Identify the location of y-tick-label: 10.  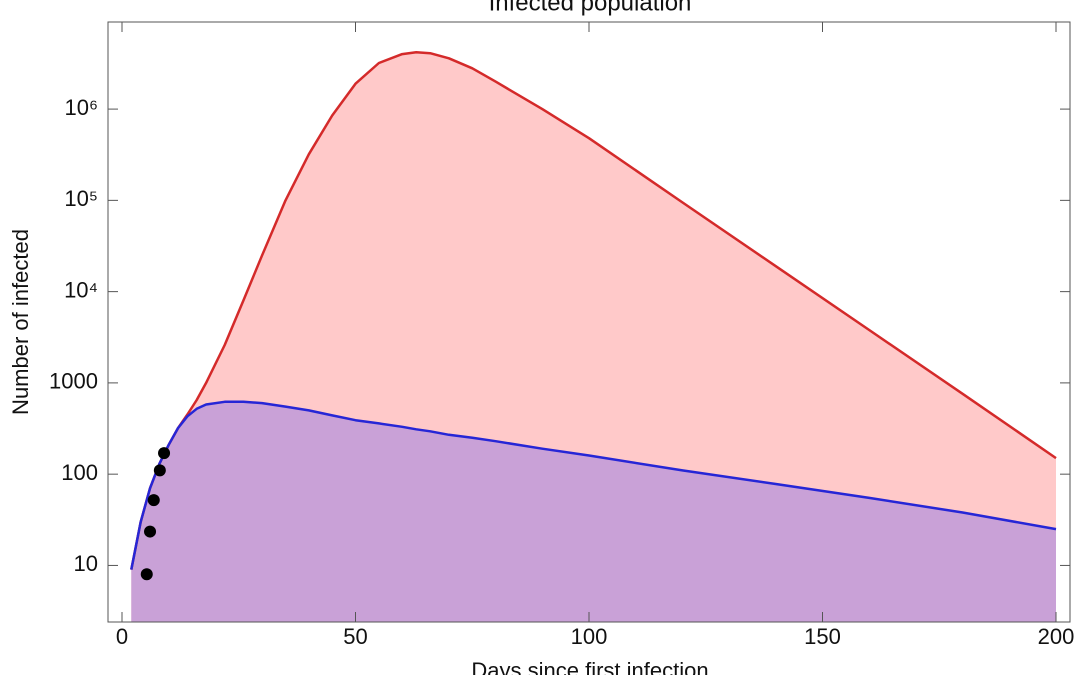
(86, 563).